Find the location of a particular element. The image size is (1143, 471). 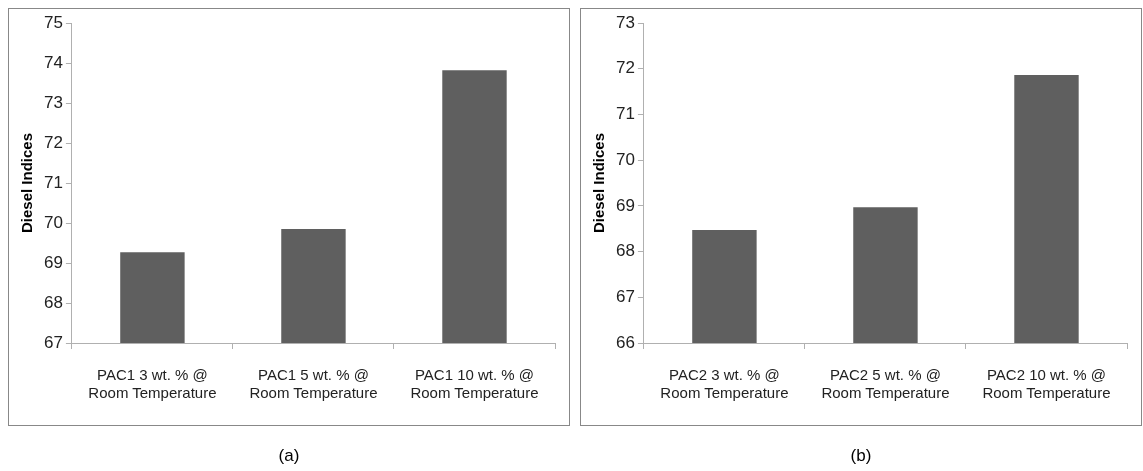

text: (b) is located at coordinates (861, 456).